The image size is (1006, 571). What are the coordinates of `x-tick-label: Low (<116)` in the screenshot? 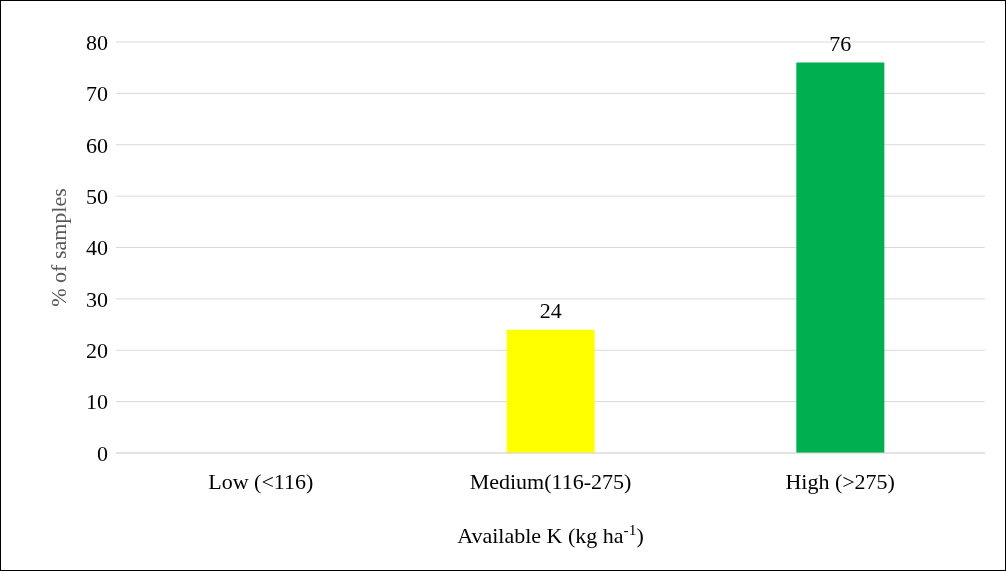 It's located at (261, 481).